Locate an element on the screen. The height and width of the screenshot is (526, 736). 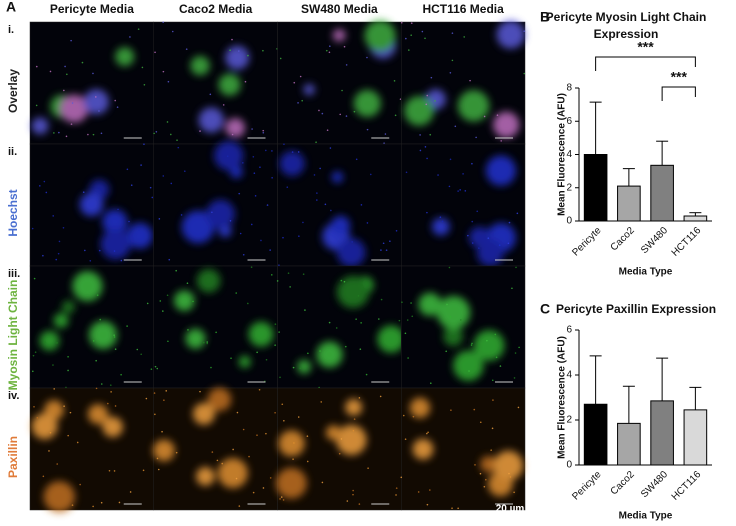
significance-bracket is located at coordinates (645, 63).